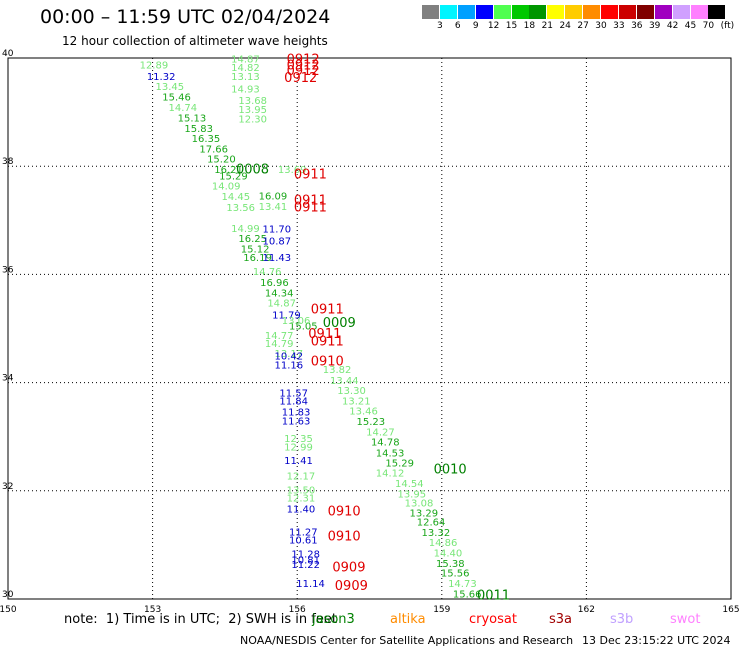 The width and height of the screenshot is (740, 650). I want to click on legend-label: 15, so click(511, 26).